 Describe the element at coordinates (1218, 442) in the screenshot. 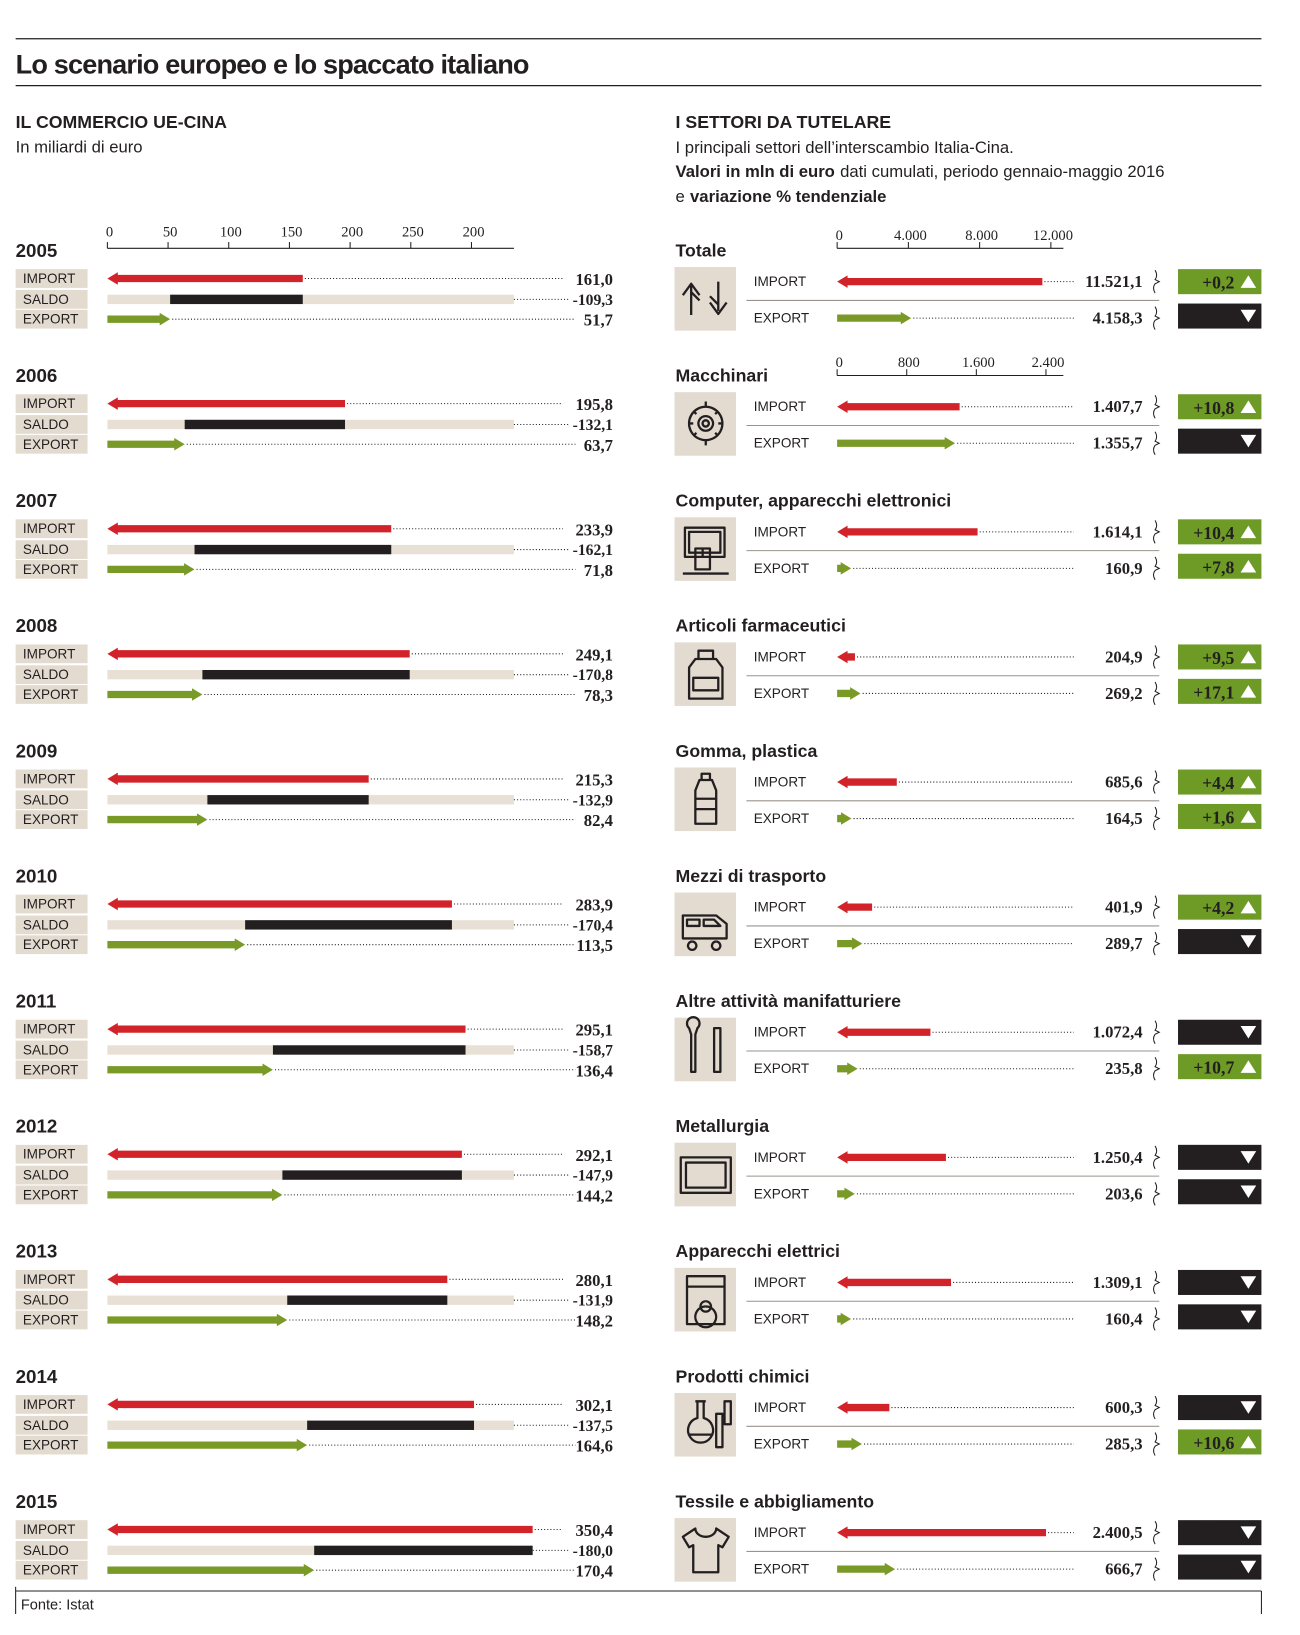

I see `change-label: −0,4` at that location.